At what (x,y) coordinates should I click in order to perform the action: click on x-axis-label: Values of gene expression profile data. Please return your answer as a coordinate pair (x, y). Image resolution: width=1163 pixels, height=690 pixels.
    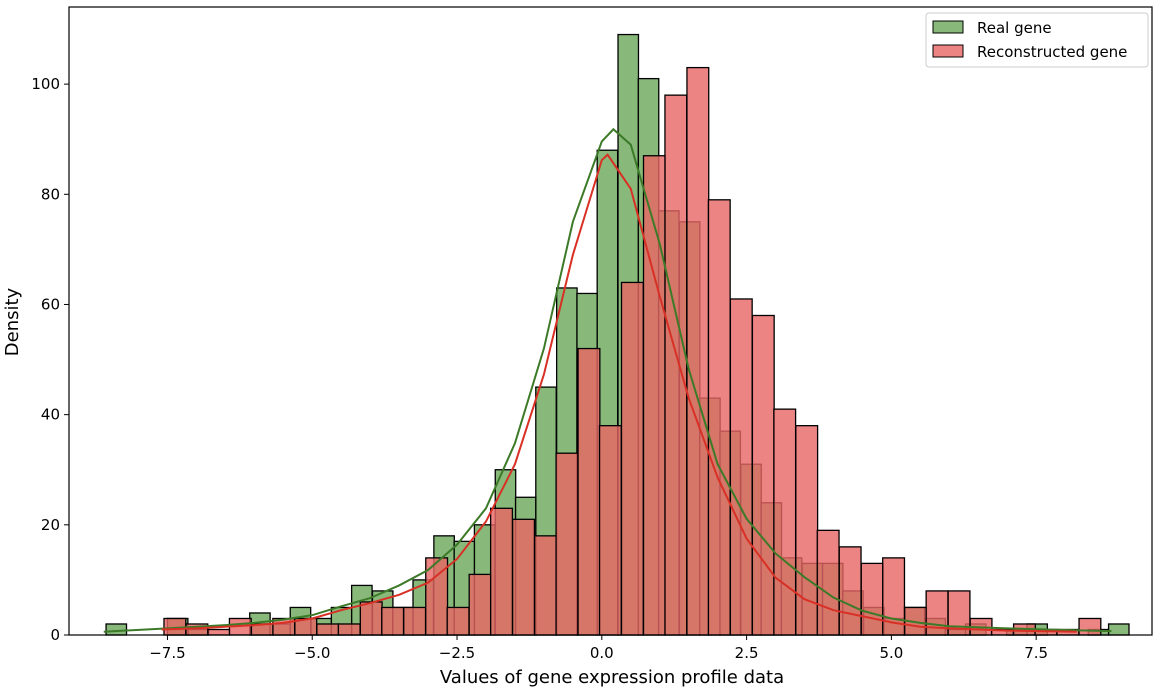
    Looking at the image, I should click on (612, 677).